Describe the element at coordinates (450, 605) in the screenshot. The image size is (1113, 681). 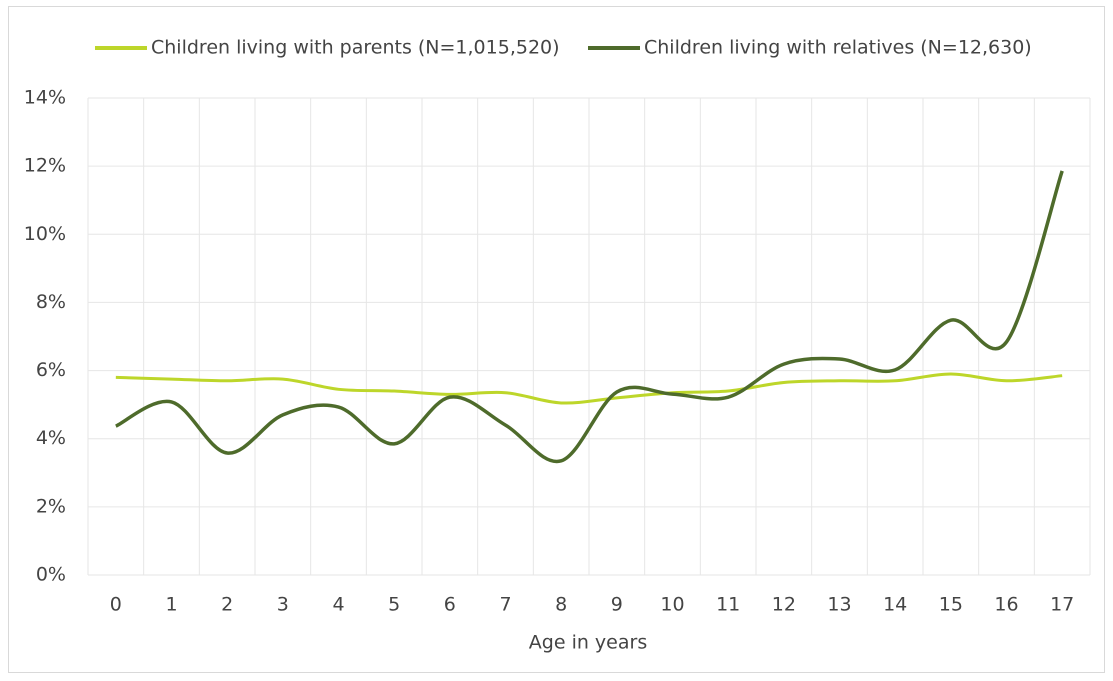
I see `x-tick-label: 6` at that location.